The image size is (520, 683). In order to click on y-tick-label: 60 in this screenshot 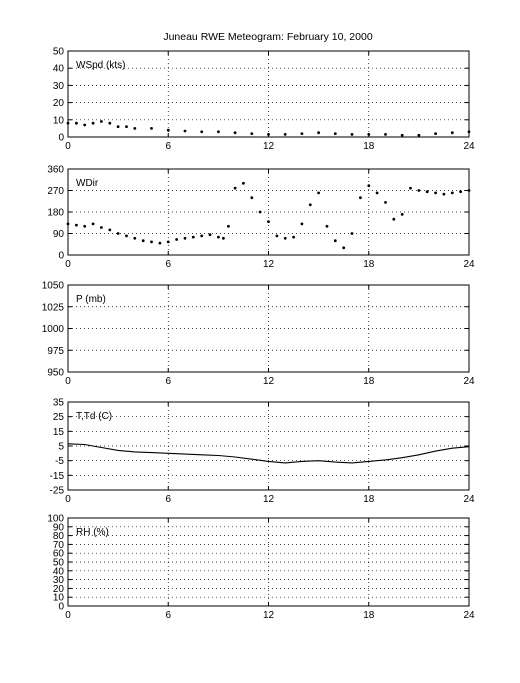, I will do `click(59, 554)`.